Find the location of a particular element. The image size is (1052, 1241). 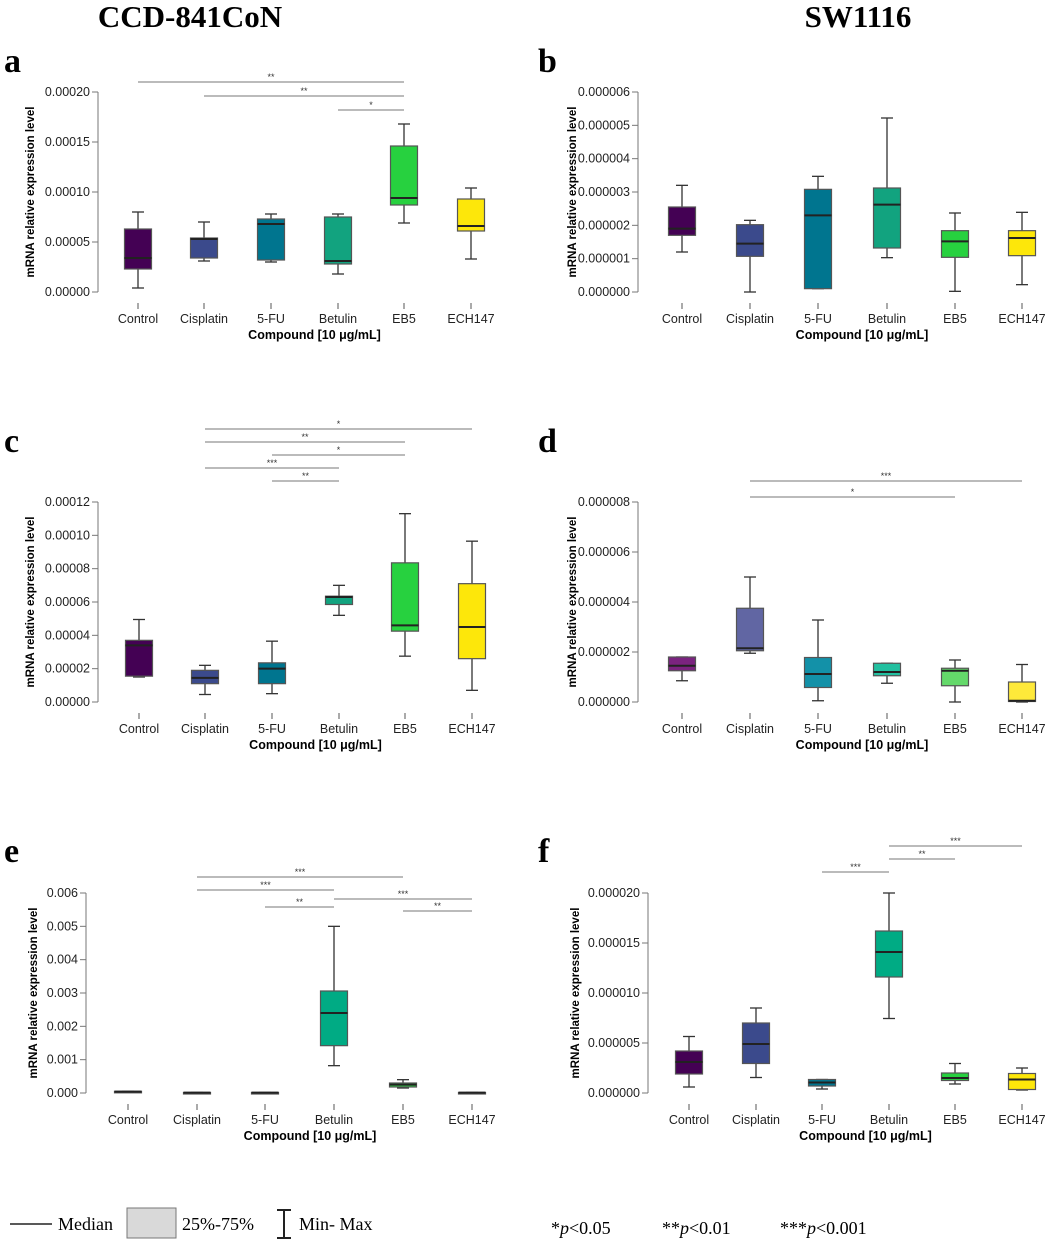

y-tick-label: 0.00005 is located at coordinates (67, 242).